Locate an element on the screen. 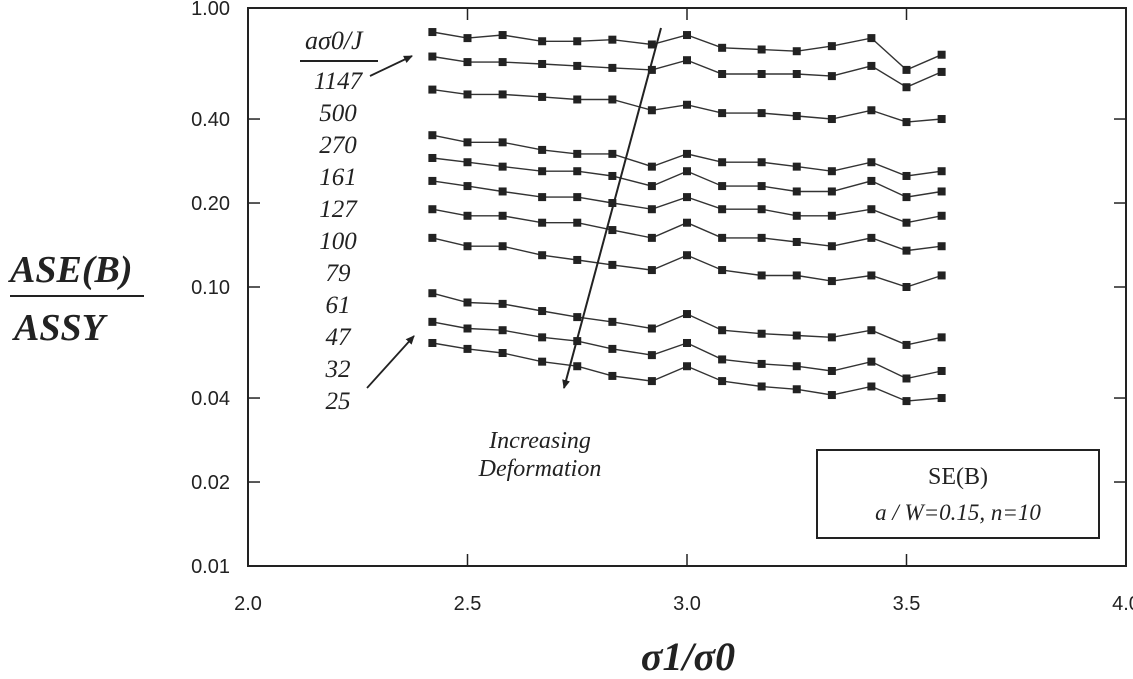  legend-label-100: 100 is located at coordinates (338, 241).